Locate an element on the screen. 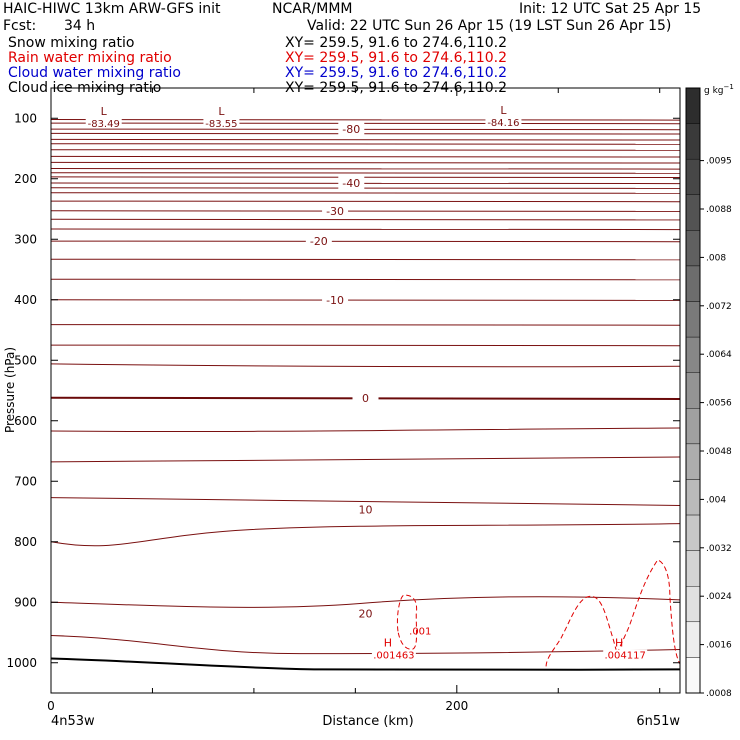 This screenshot has height=740, width=740. rain-contour-label: .001 is located at coordinates (420, 632).